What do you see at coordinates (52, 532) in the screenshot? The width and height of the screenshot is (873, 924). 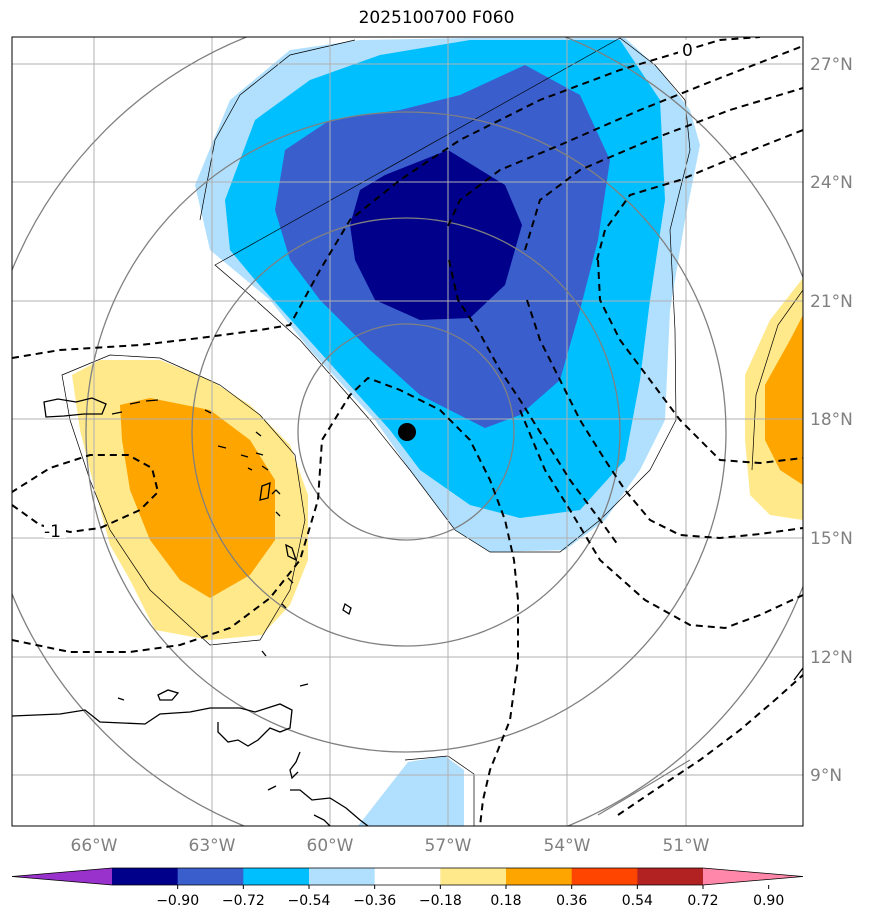 I see `contour-label-minus-one: -1` at bounding box center [52, 532].